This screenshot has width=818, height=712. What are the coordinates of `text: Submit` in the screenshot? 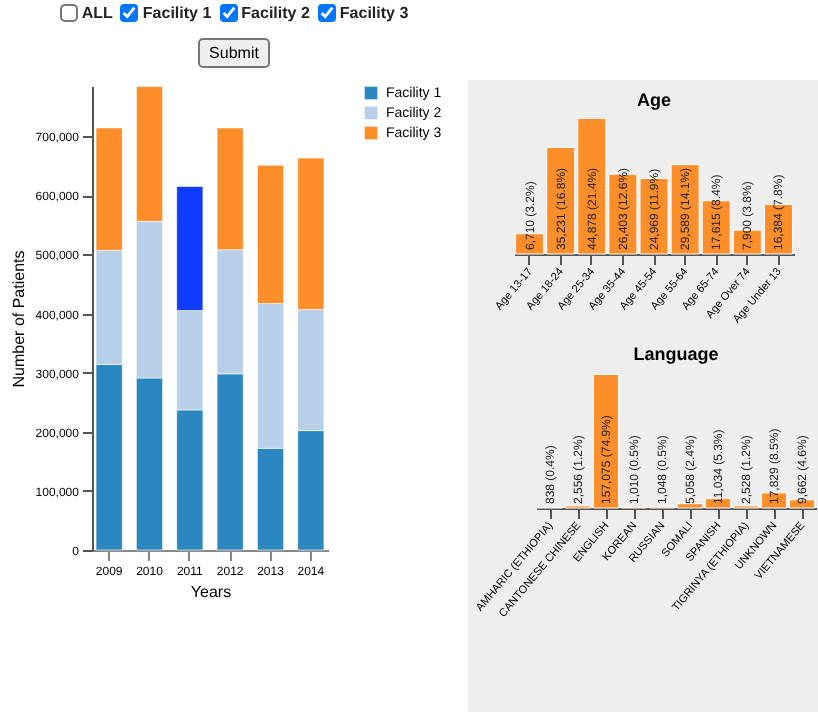 It's located at (234, 53).